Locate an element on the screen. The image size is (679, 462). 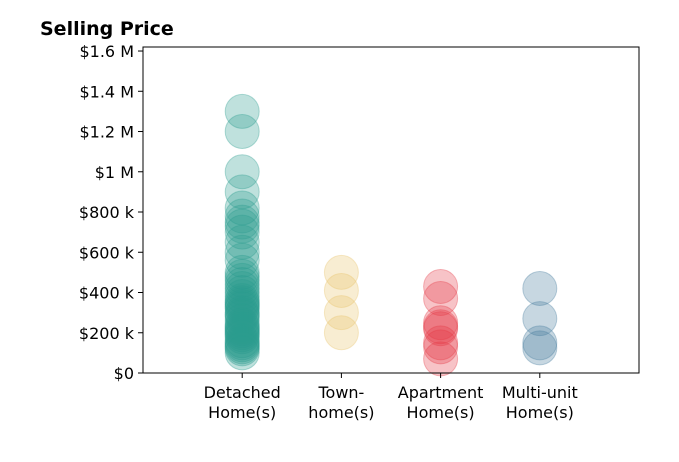
y-tick-label: $0 is located at coordinates (124, 373).